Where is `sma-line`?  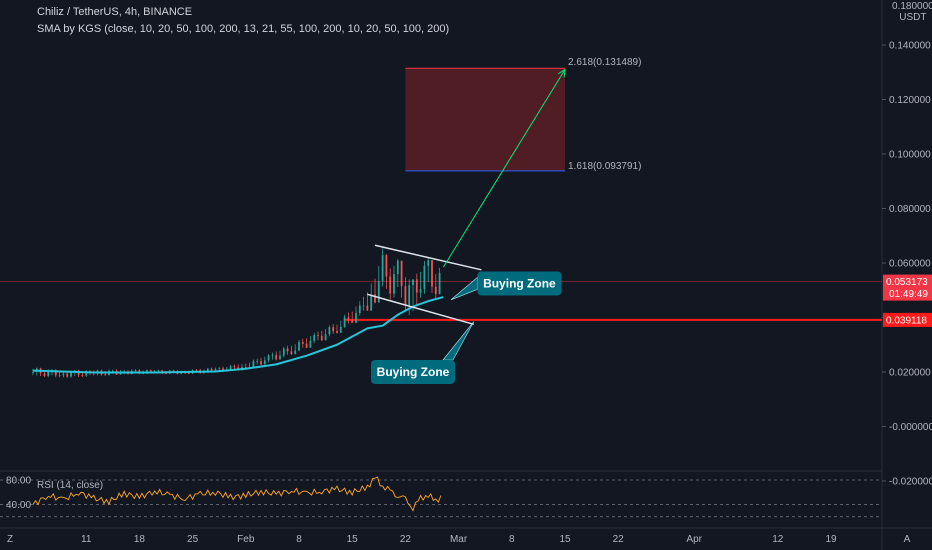 sma-line is located at coordinates (238, 335).